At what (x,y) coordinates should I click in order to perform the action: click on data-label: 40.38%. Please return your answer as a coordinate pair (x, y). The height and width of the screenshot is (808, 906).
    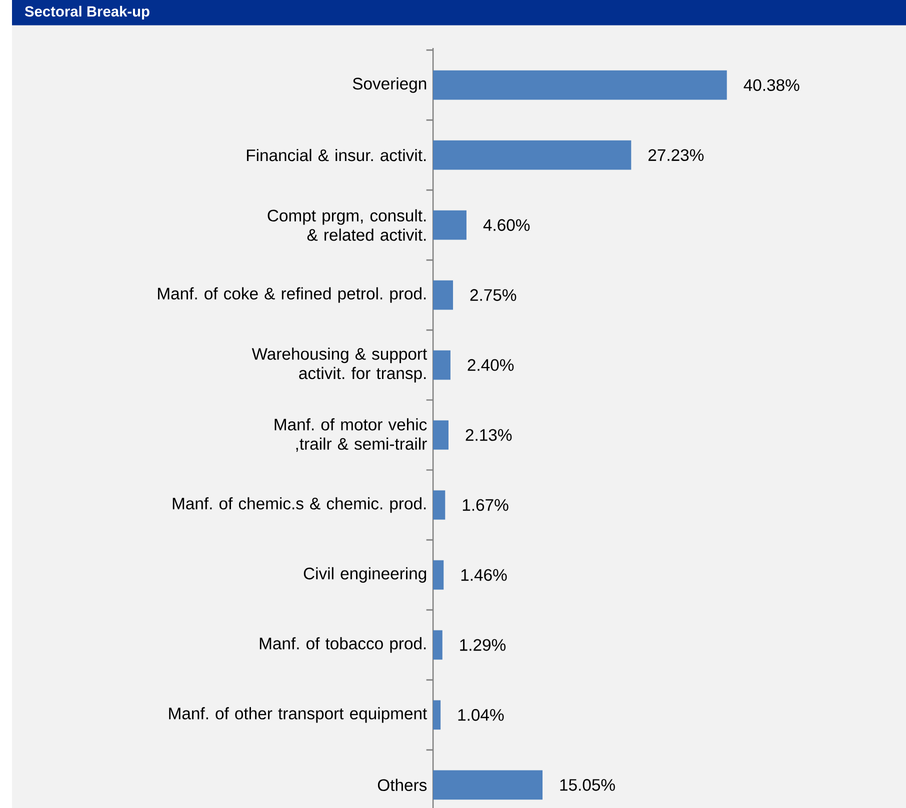
    Looking at the image, I should click on (772, 85).